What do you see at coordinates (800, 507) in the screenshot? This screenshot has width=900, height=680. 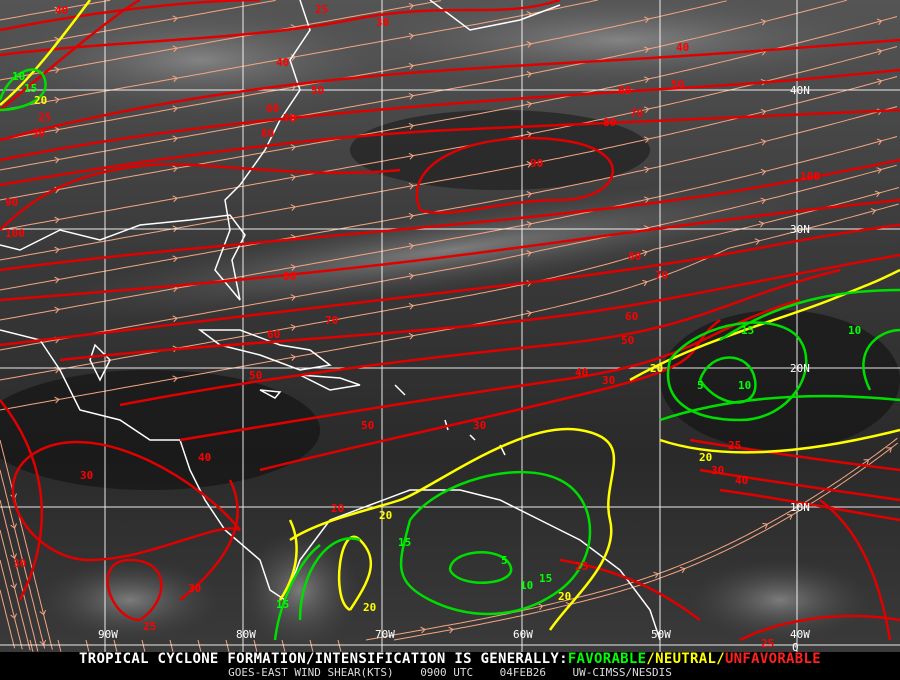 I see `lat-label-10n: 10N` at bounding box center [800, 507].